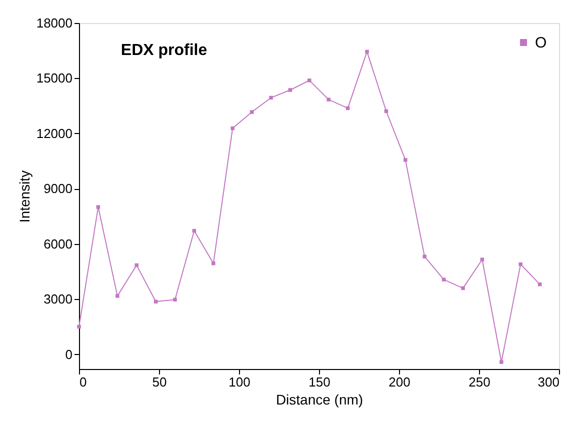 Image resolution: width=584 pixels, height=437 pixels. Describe the element at coordinates (54, 78) in the screenshot. I see `y-tick-label: 15000` at that location.